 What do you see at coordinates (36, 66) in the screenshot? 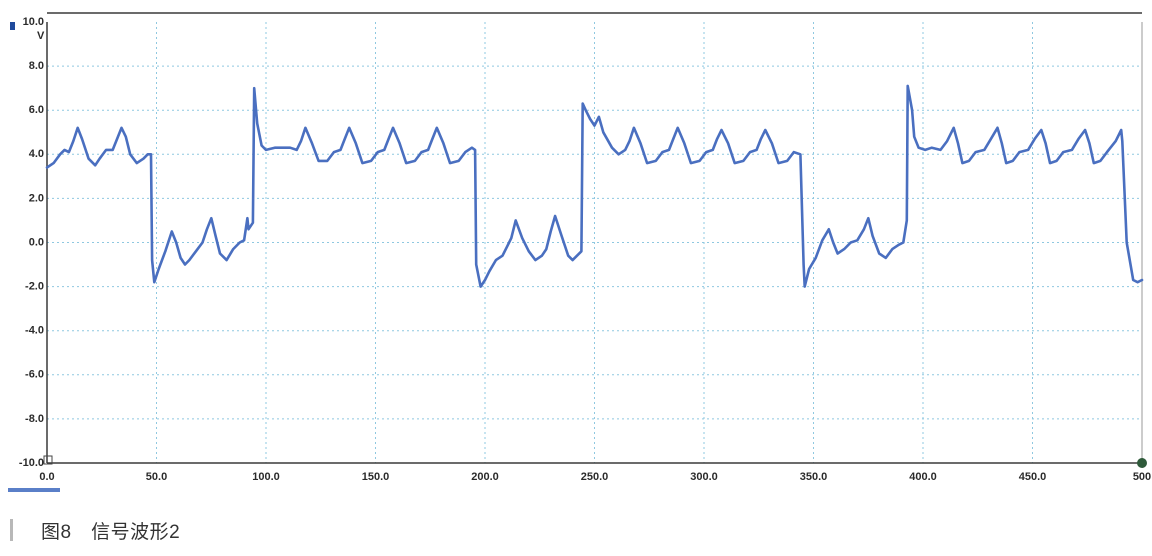
I see `y-tick-label: 8.0` at bounding box center [36, 66].